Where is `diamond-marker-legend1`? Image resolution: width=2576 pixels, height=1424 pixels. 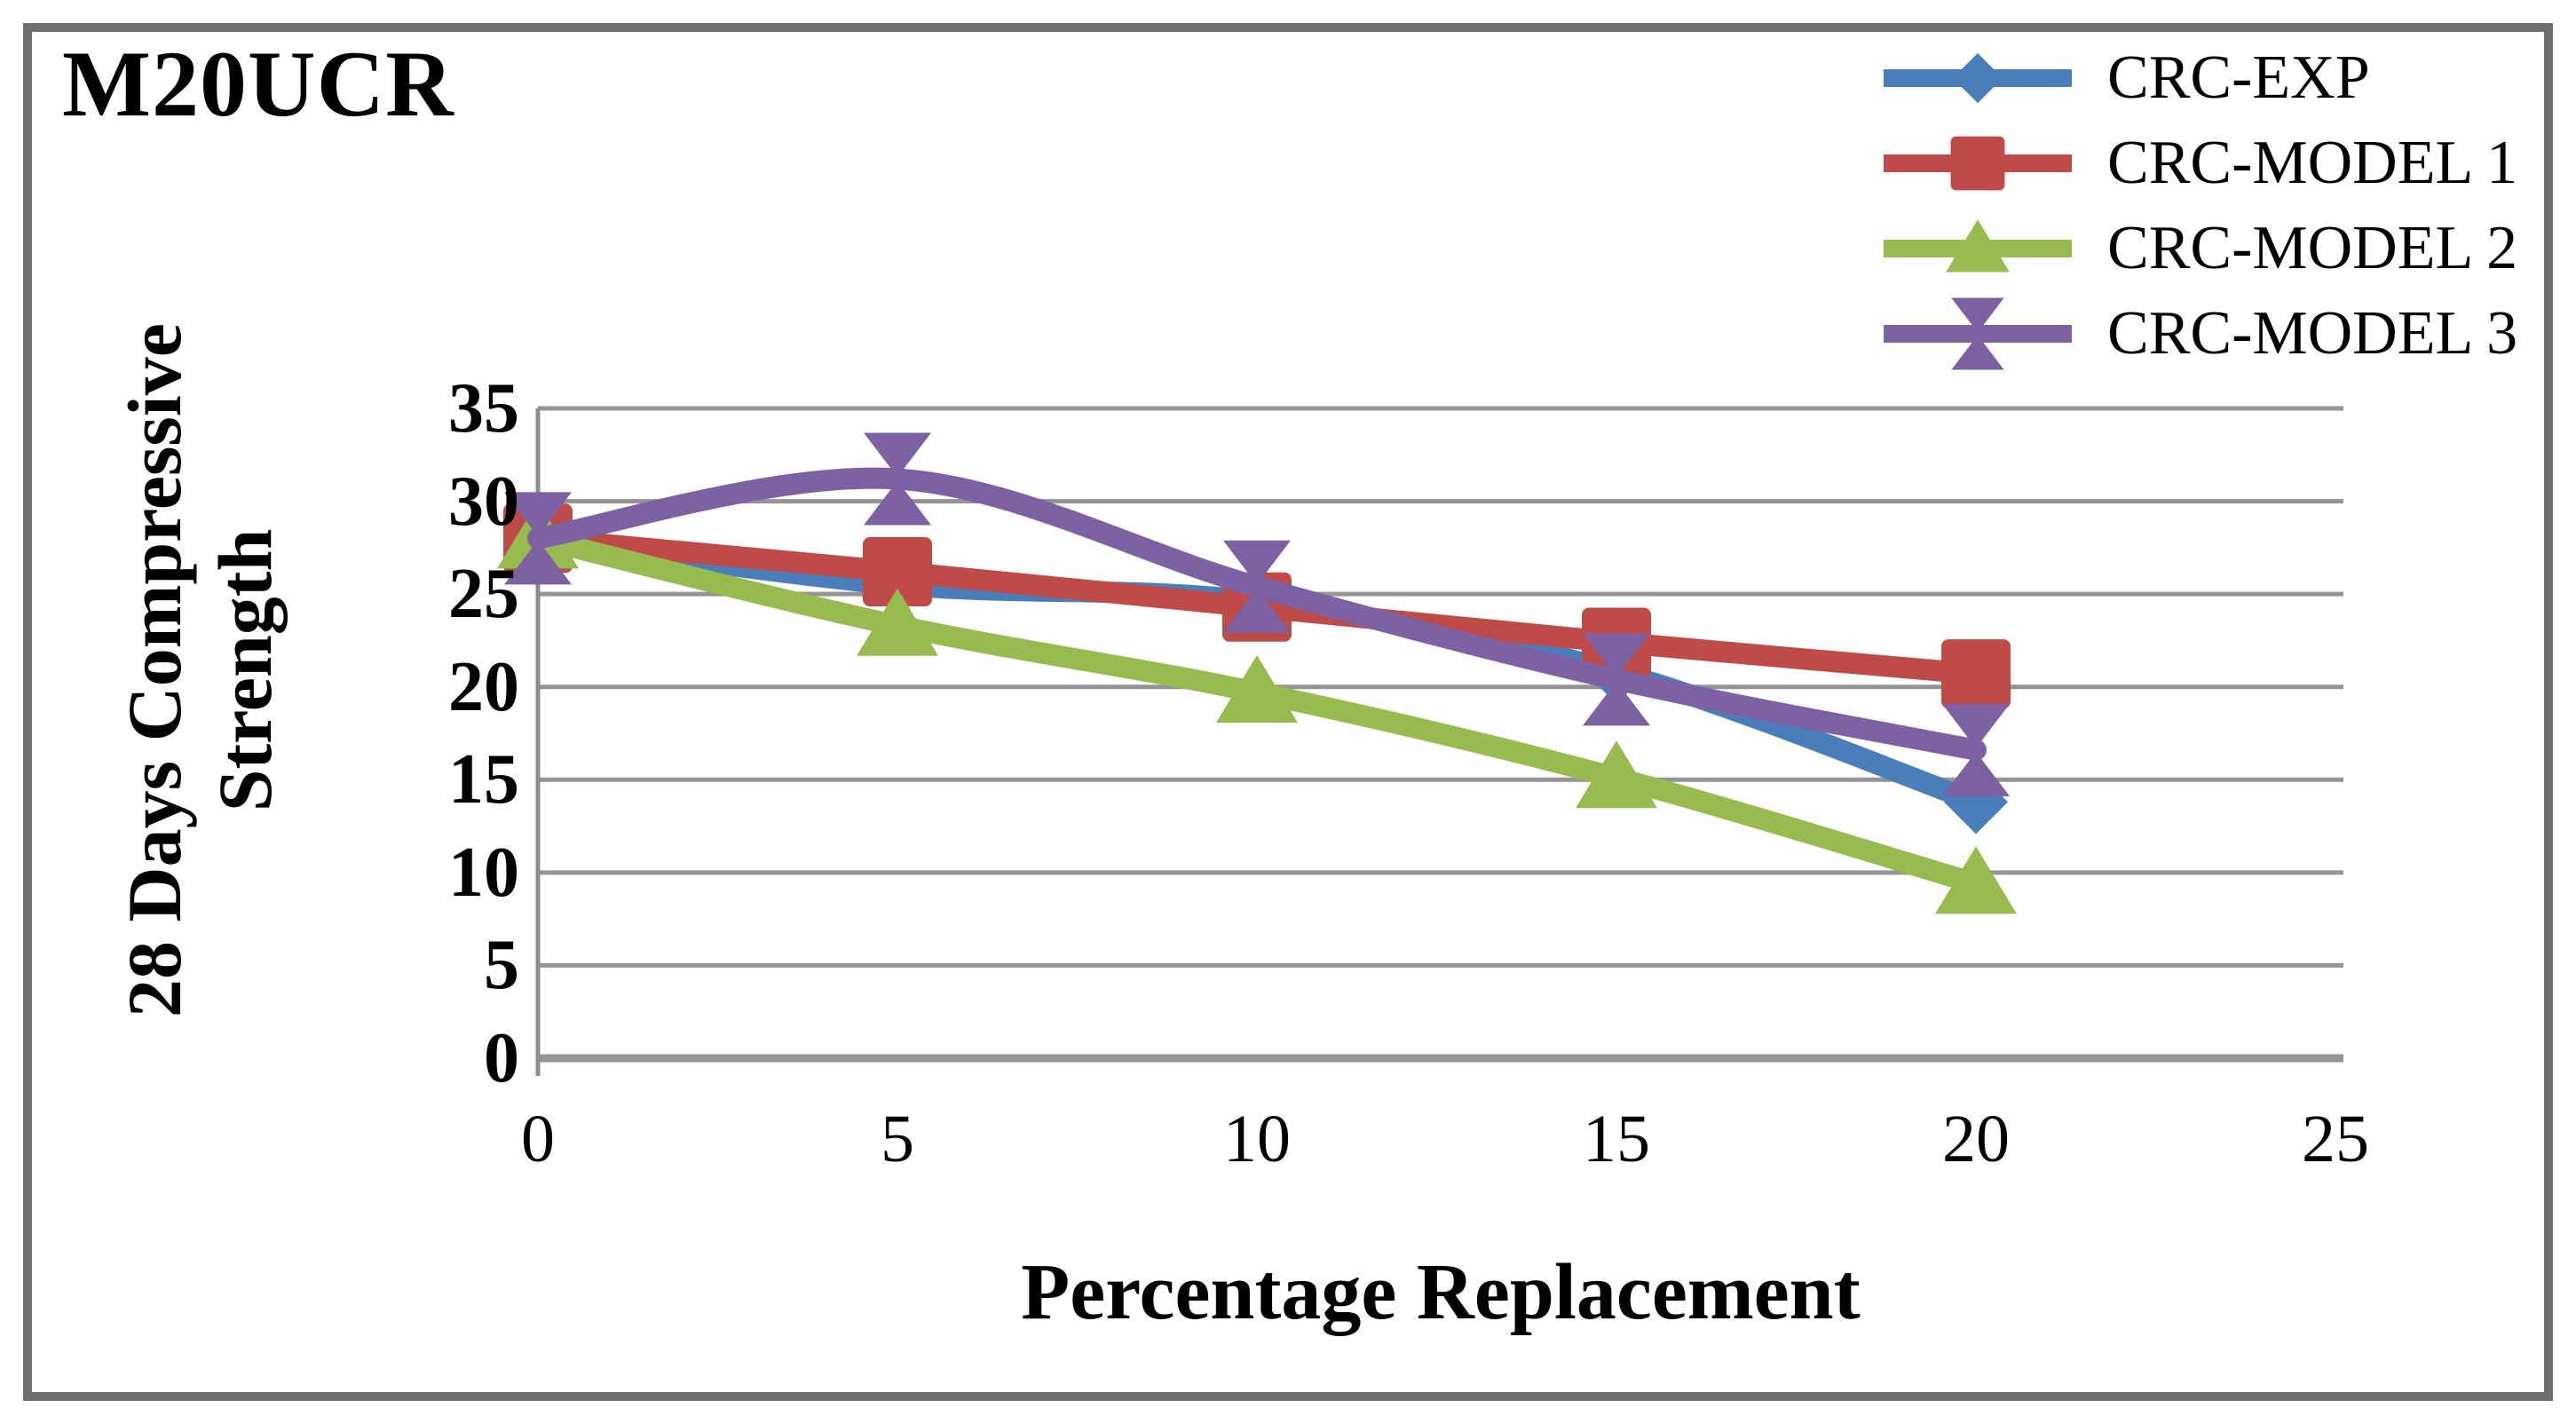
diamond-marker-legend1 is located at coordinates (1977, 78).